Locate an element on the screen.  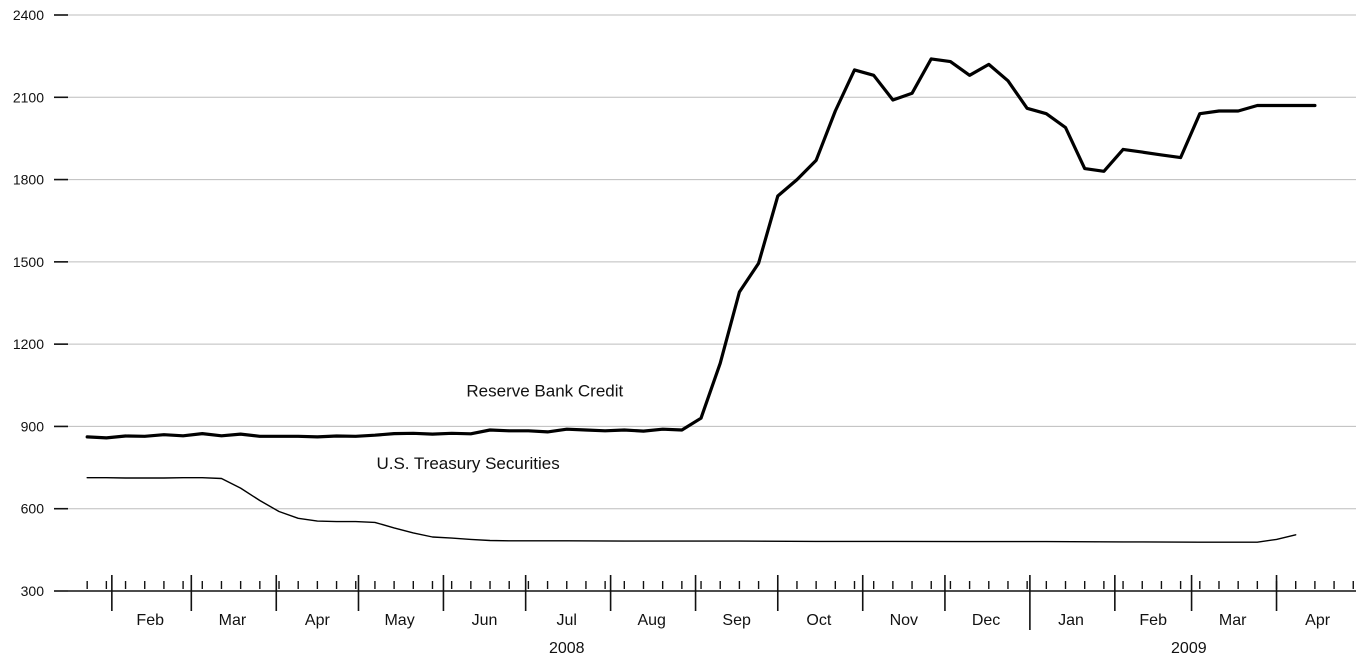
y-tick-label: 600 is located at coordinates (33, 509).